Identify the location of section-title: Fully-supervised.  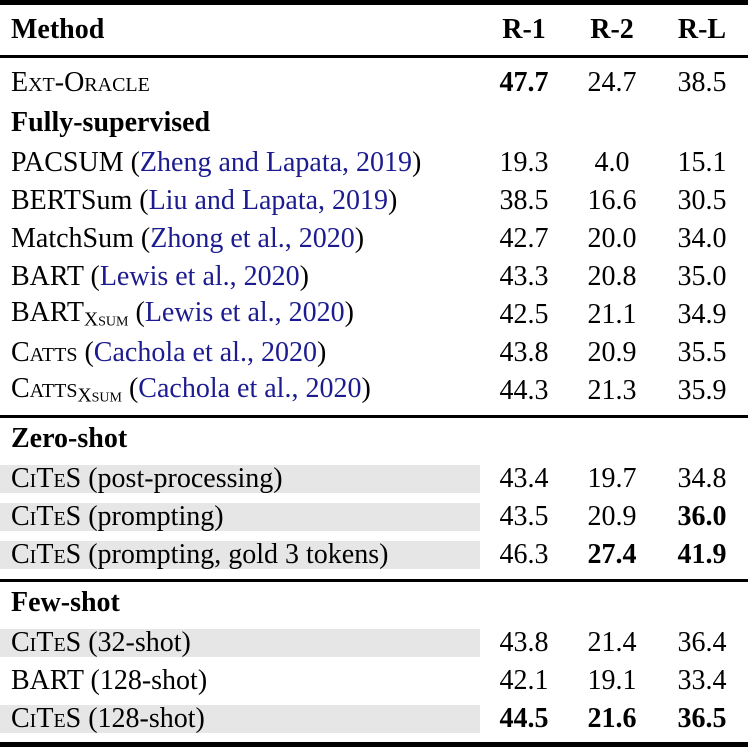
(111, 122).